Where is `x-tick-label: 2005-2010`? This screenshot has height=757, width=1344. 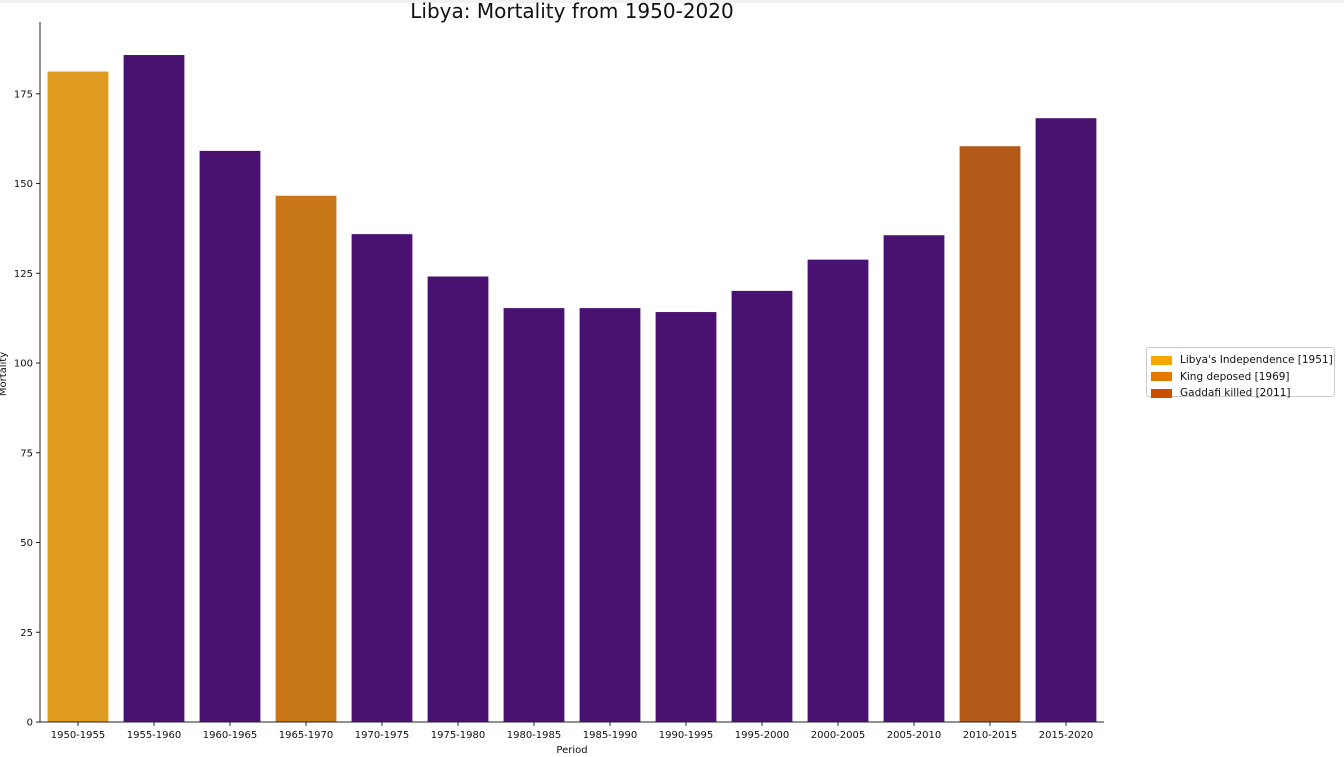 x-tick-label: 2005-2010 is located at coordinates (914, 735).